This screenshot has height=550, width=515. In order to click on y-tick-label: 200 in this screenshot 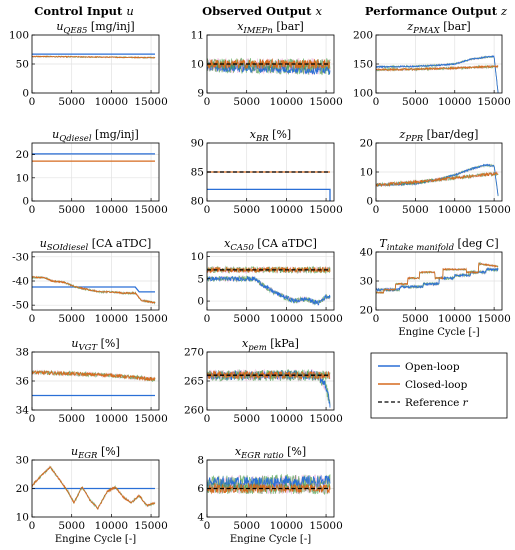, I will do `click(363, 36)`.